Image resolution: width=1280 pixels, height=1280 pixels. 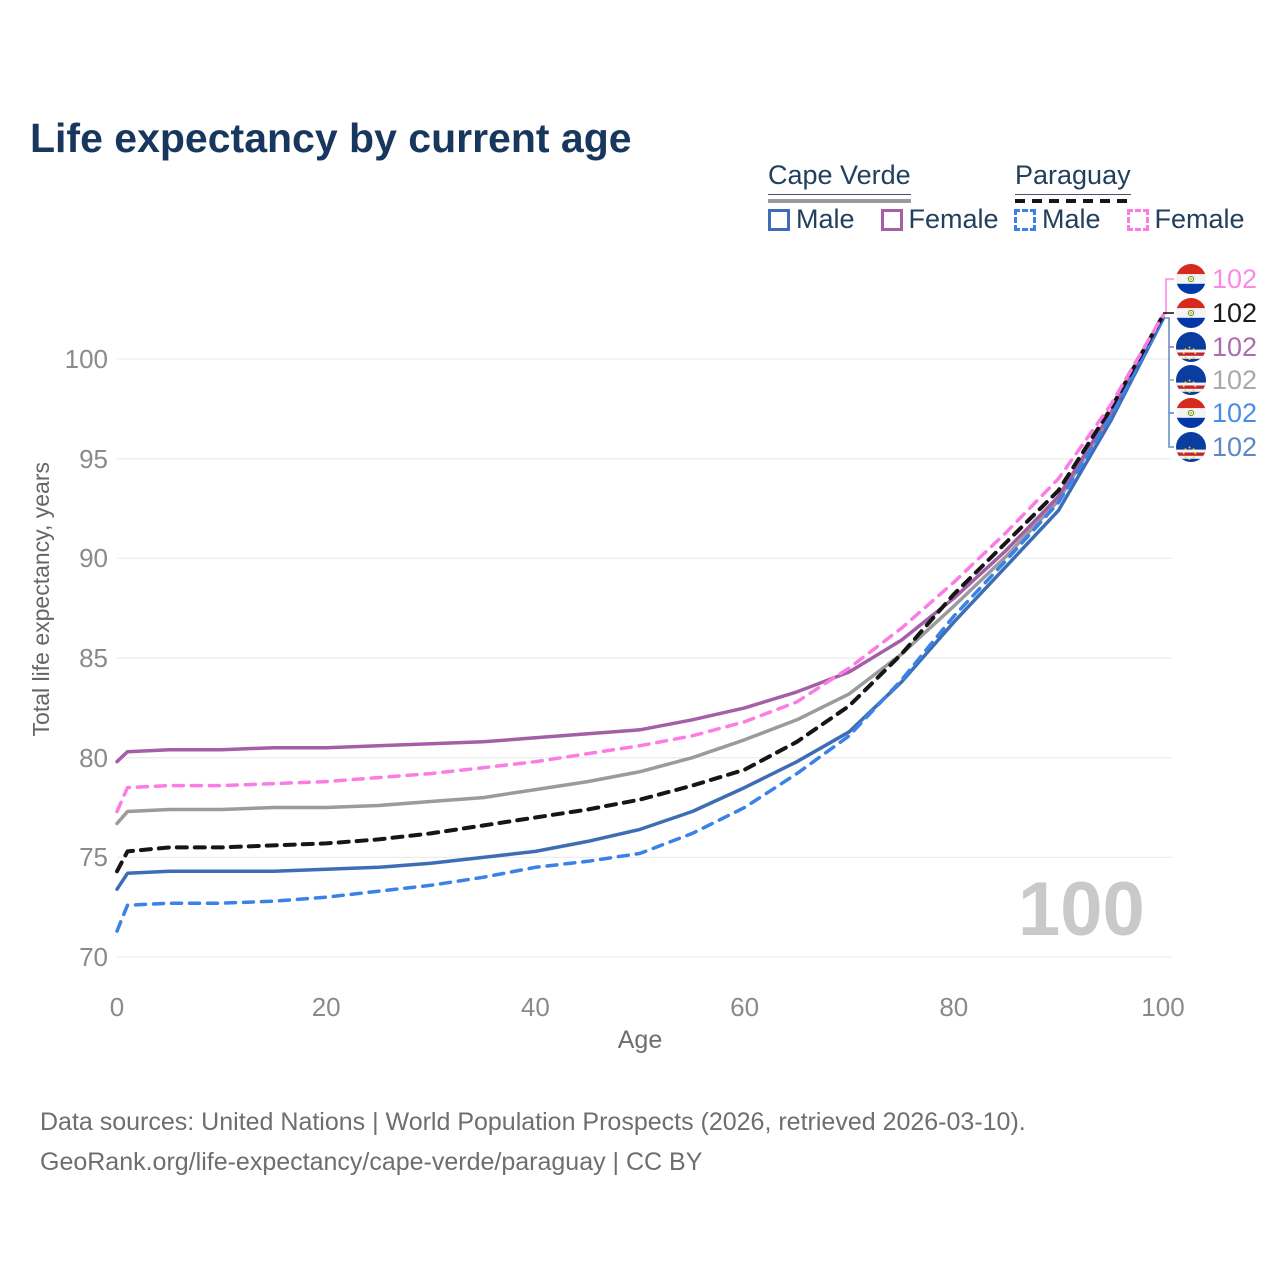 I want to click on legend-items-cape-verde: Male Female, so click(x=883, y=219).